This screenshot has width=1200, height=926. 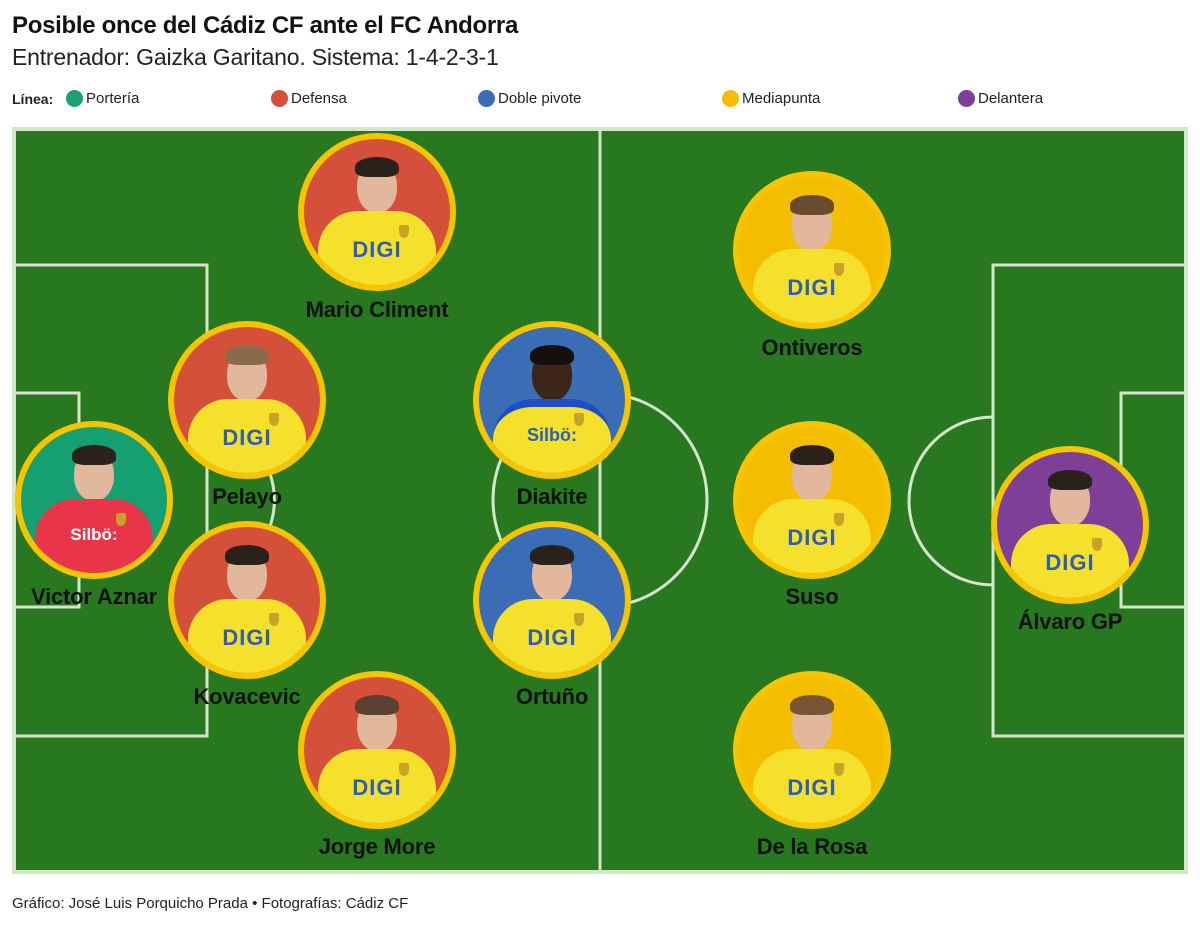 What do you see at coordinates (1011, 98) in the screenshot?
I see `legend-item-label: Delantera` at bounding box center [1011, 98].